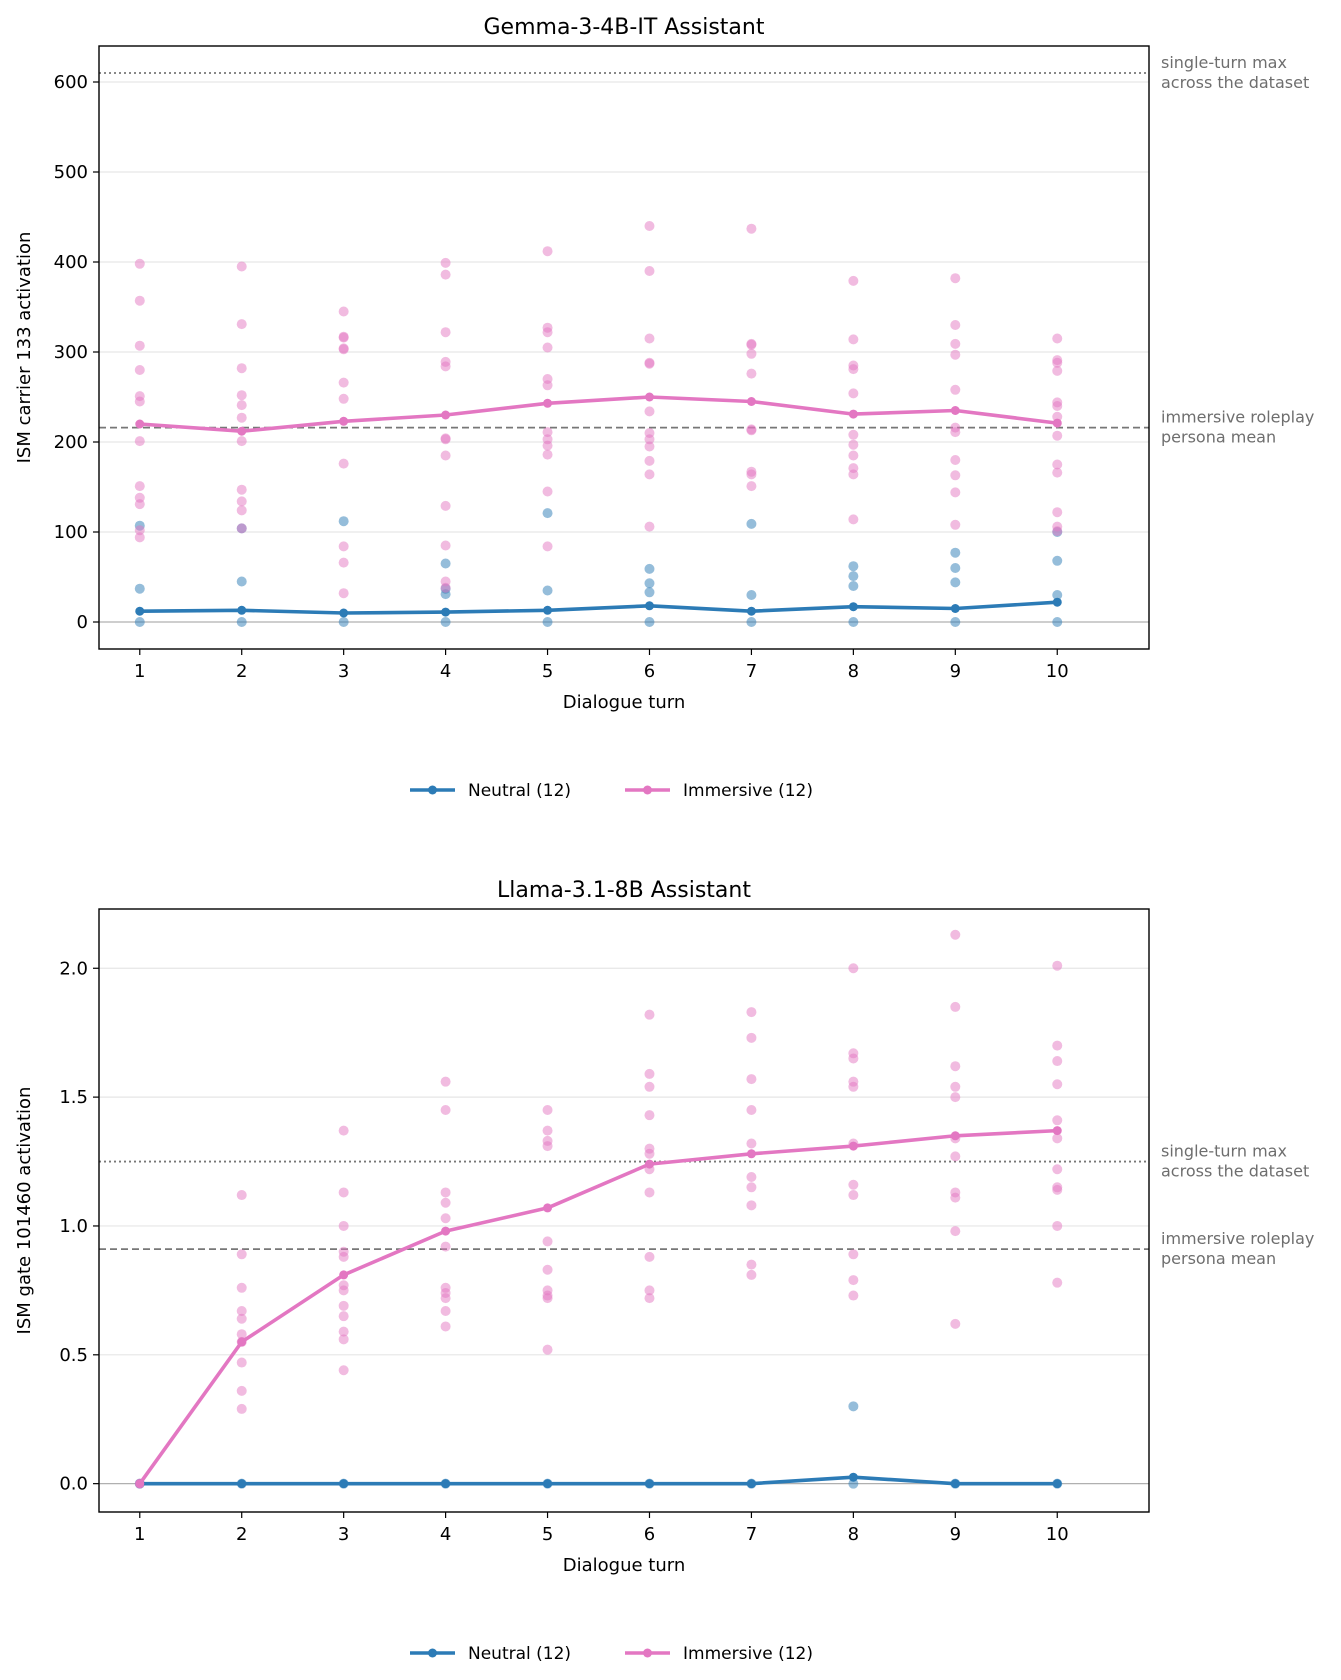 This screenshot has width=1341, height=1680. Describe the element at coordinates (624, 890) in the screenshot. I see `chart-title: Llama-3.1-8B Assistant` at that location.